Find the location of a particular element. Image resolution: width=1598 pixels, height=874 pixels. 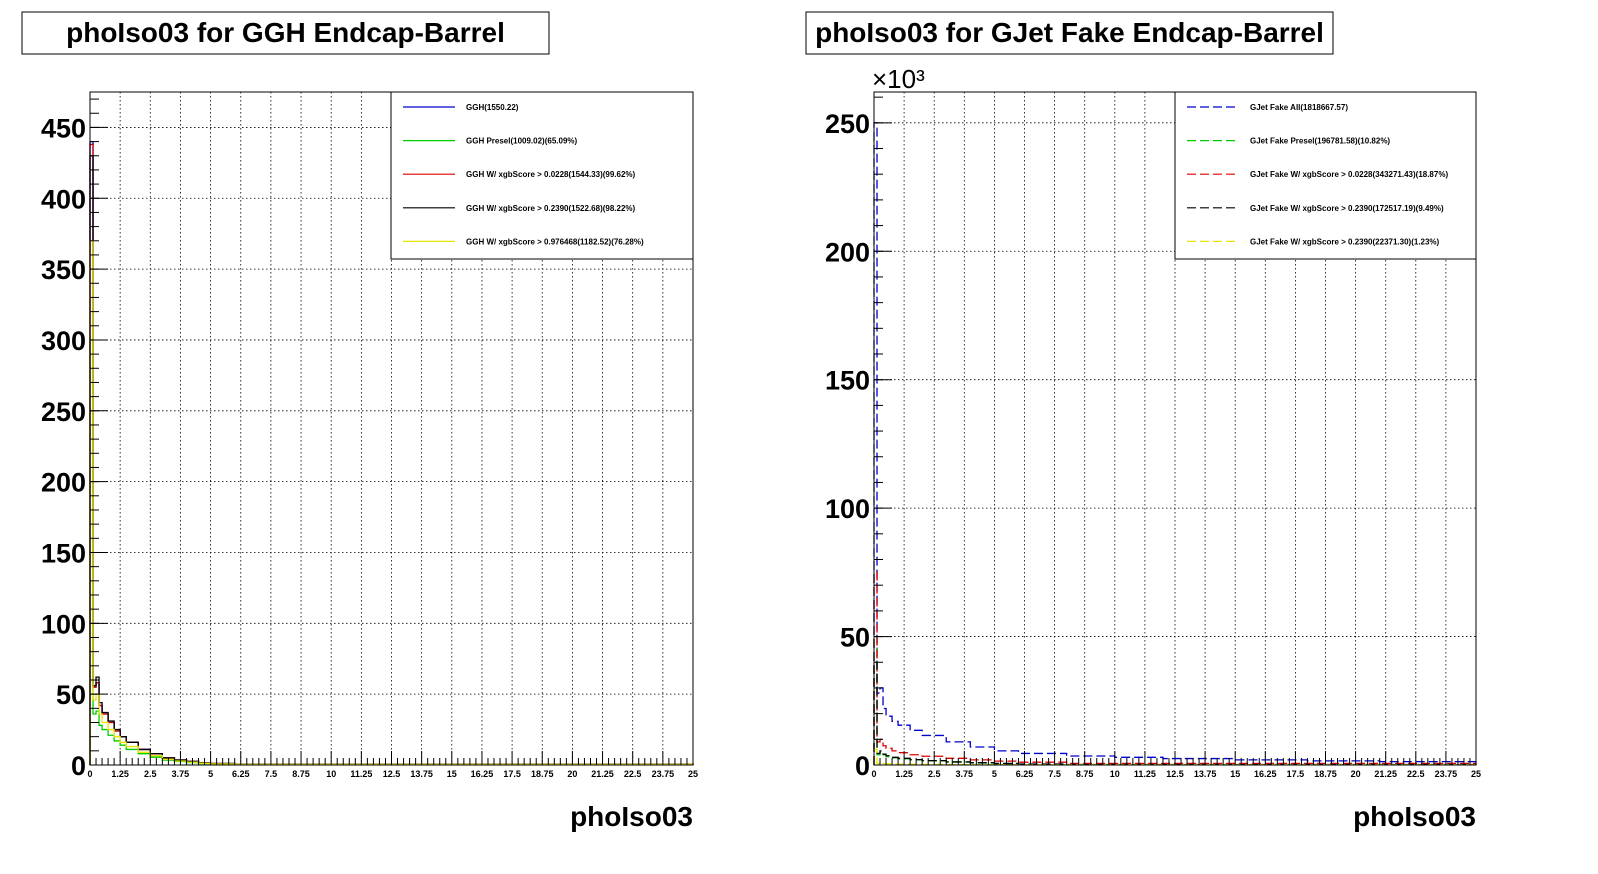

legend-entry-label: GJet Fake Presel(196781.58)(10.82%) is located at coordinates (1320, 141).